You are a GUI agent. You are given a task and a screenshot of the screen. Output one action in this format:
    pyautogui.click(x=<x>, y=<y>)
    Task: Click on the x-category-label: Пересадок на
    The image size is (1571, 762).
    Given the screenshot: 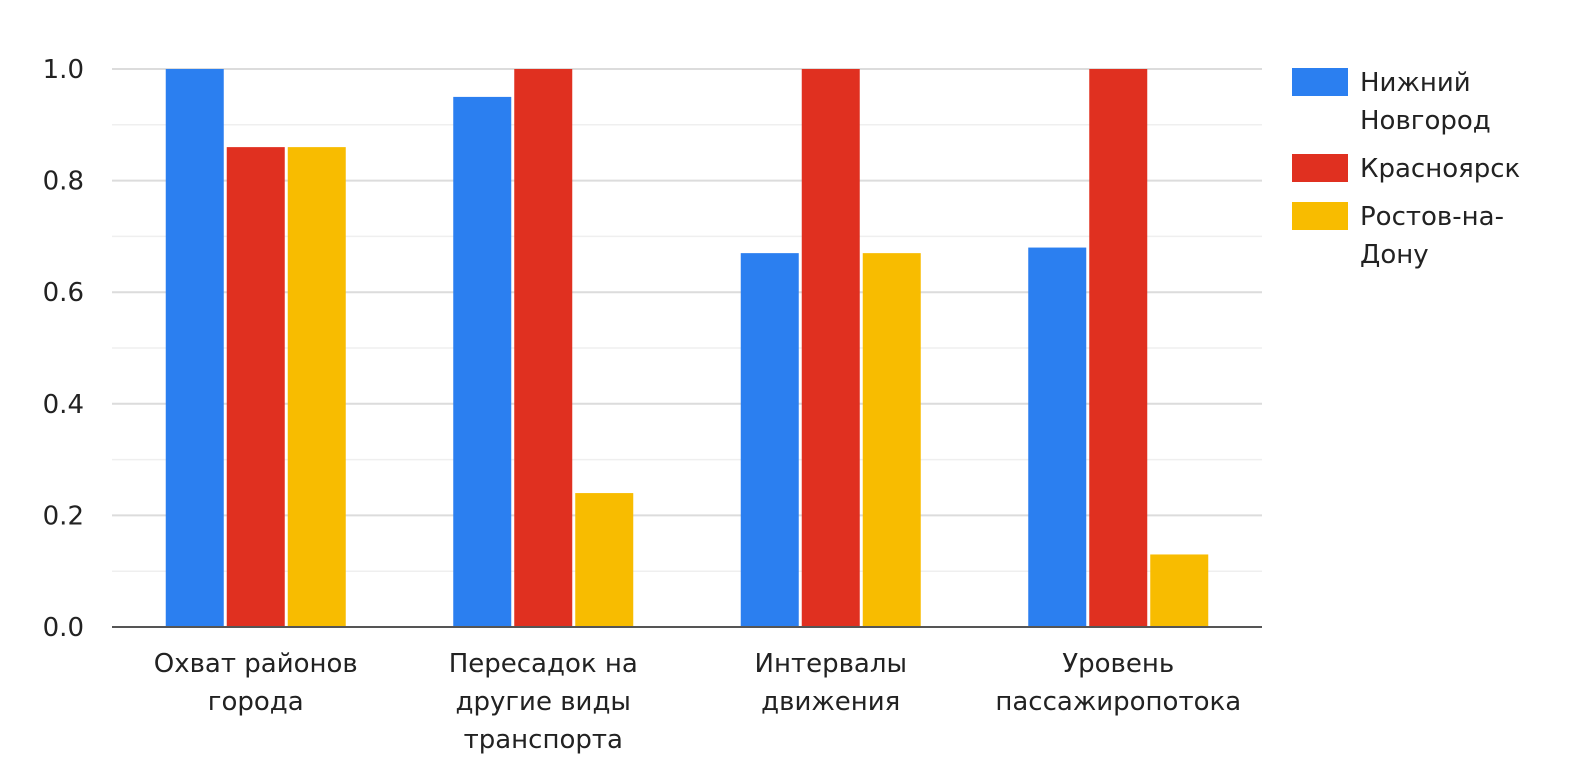 What is the action you would take?
    pyautogui.click(x=543, y=664)
    